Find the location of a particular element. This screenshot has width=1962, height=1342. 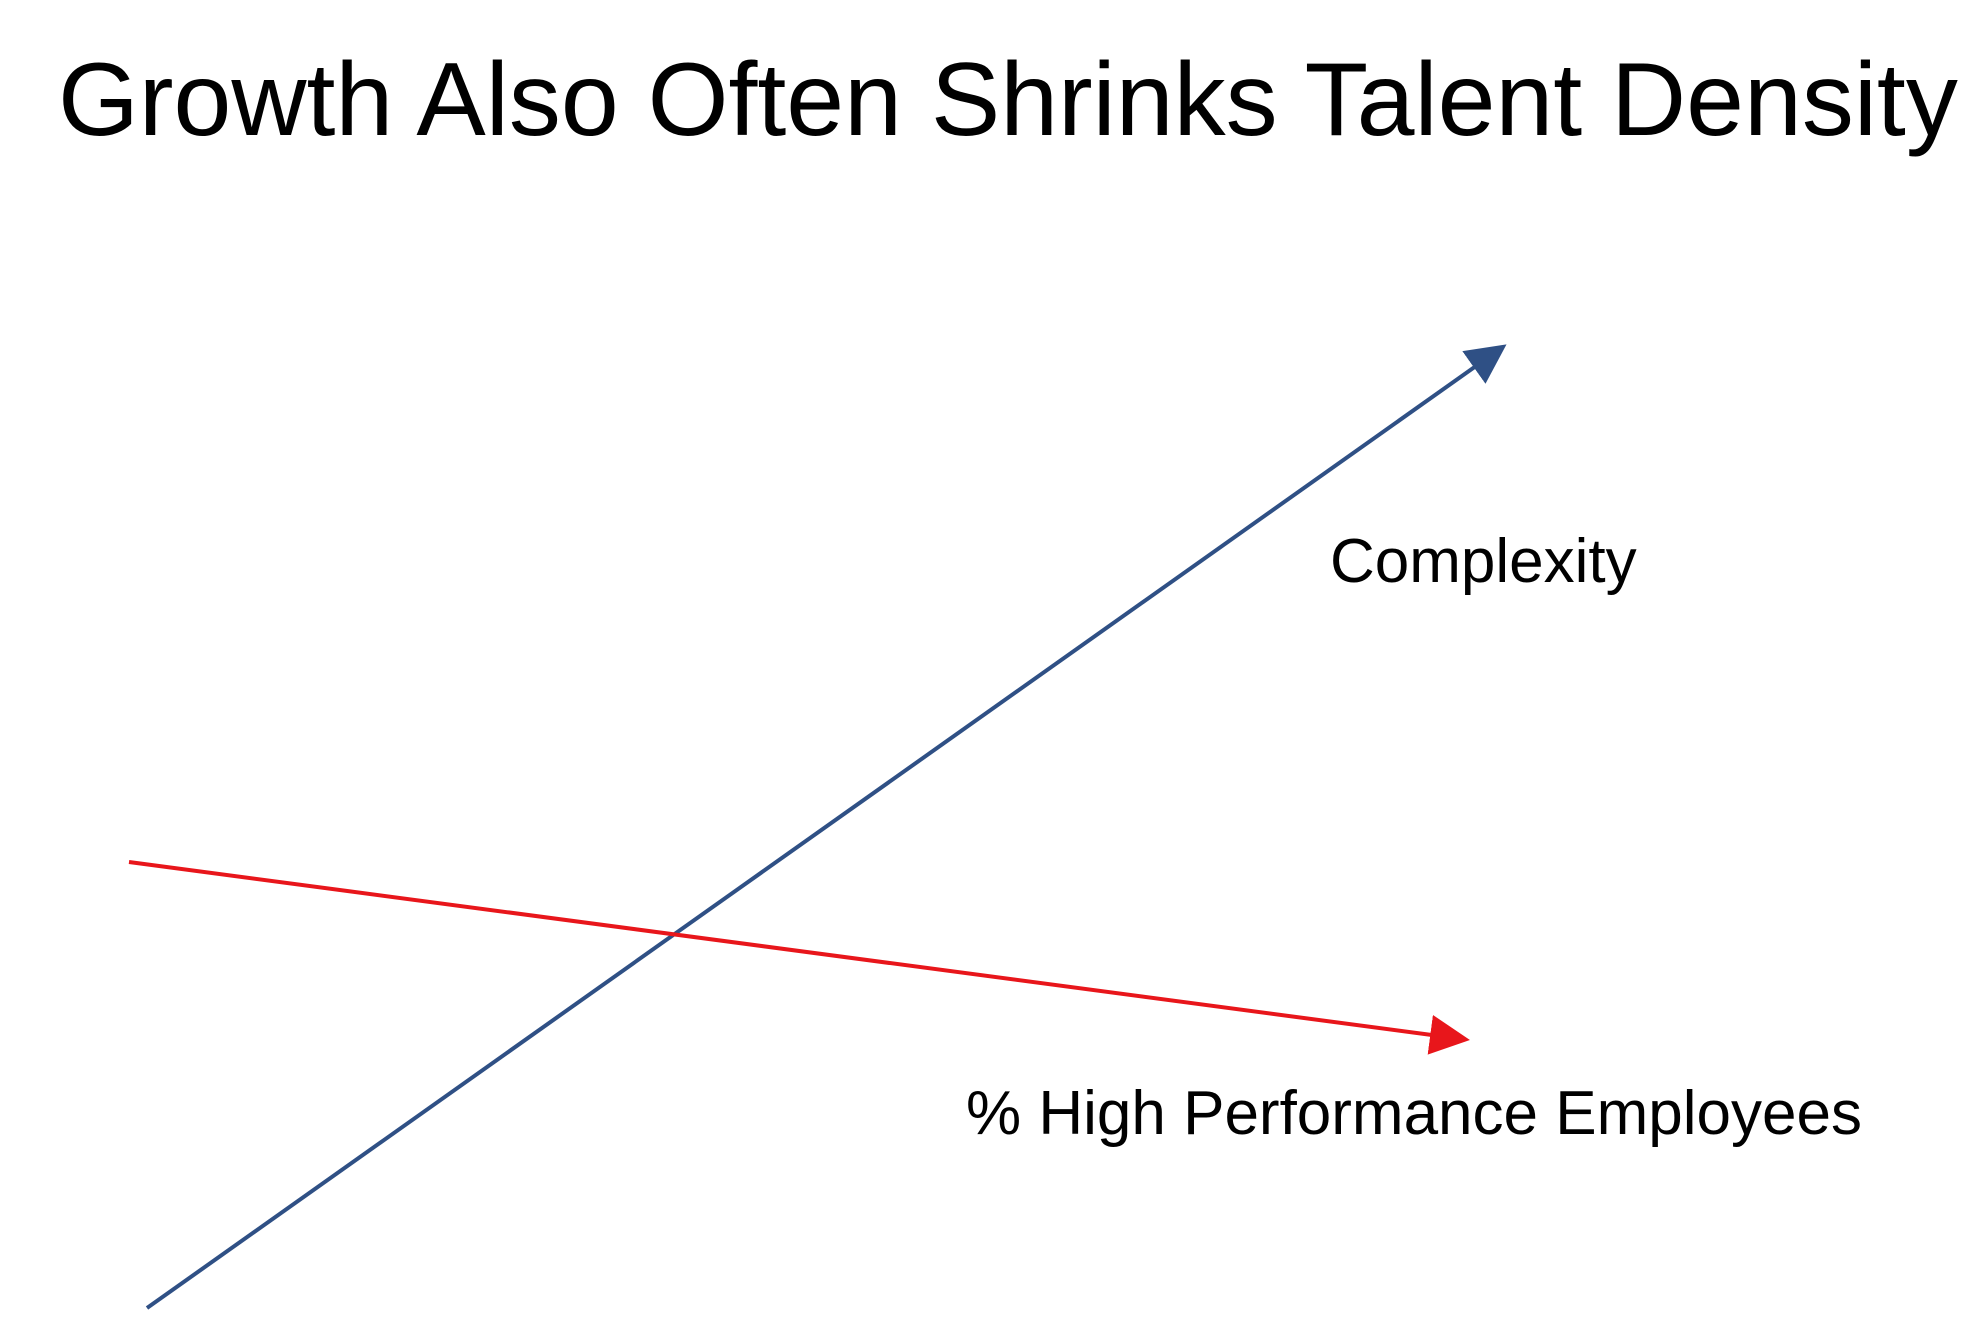

high-performance-label: % High Performance Employees is located at coordinates (1414, 1113).